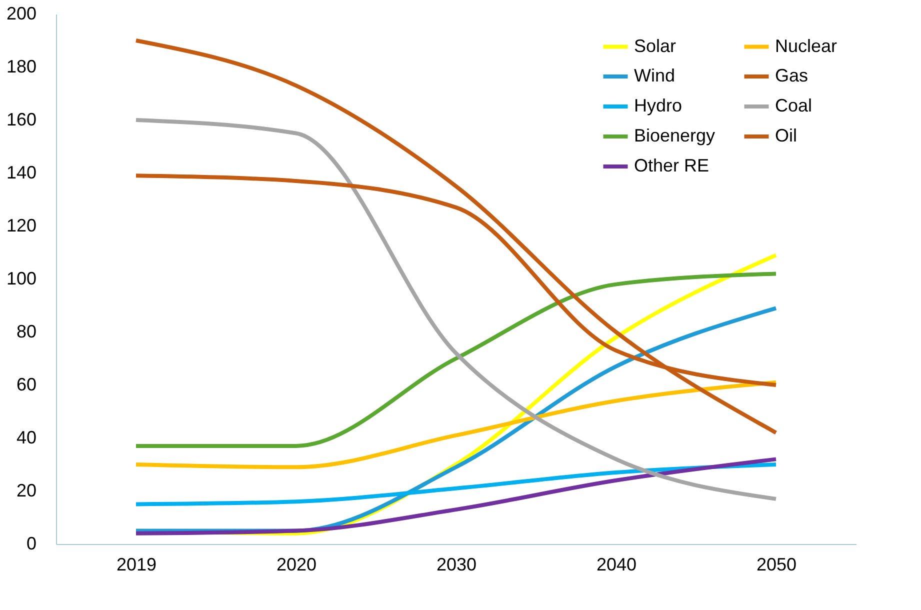 Image resolution: width=921 pixels, height=610 pixels. What do you see at coordinates (675, 136) in the screenshot?
I see `legend-label: Bioenergy` at bounding box center [675, 136].